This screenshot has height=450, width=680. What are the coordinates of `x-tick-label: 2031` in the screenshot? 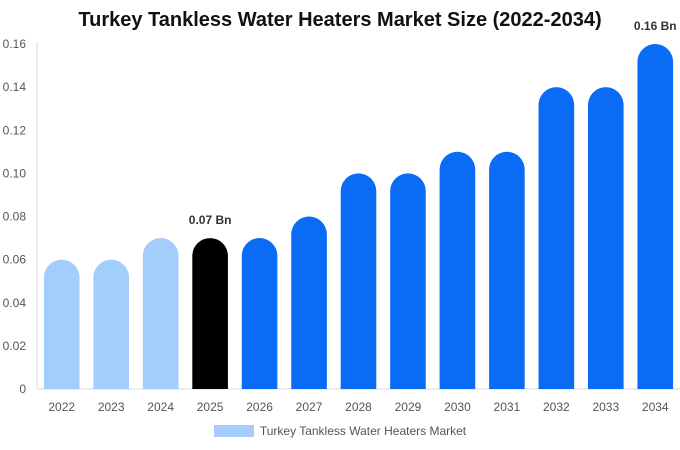 It's located at (507, 407).